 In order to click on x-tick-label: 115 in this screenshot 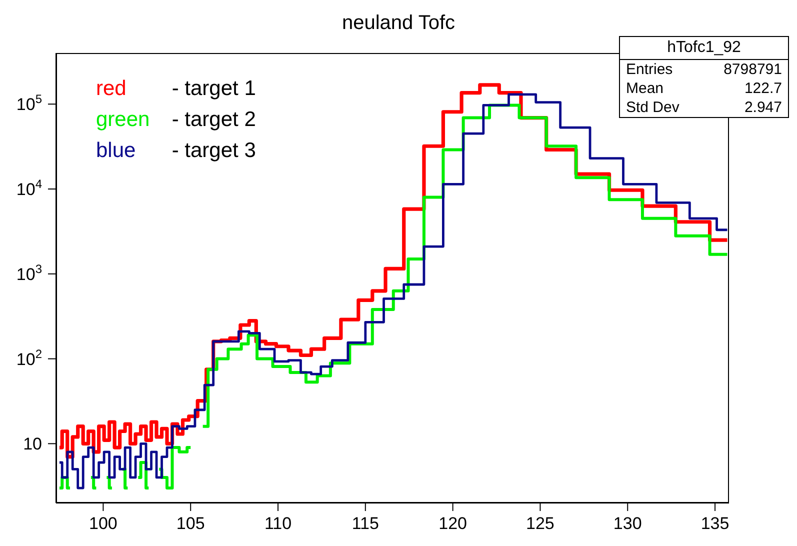, I will do `click(365, 523)`.